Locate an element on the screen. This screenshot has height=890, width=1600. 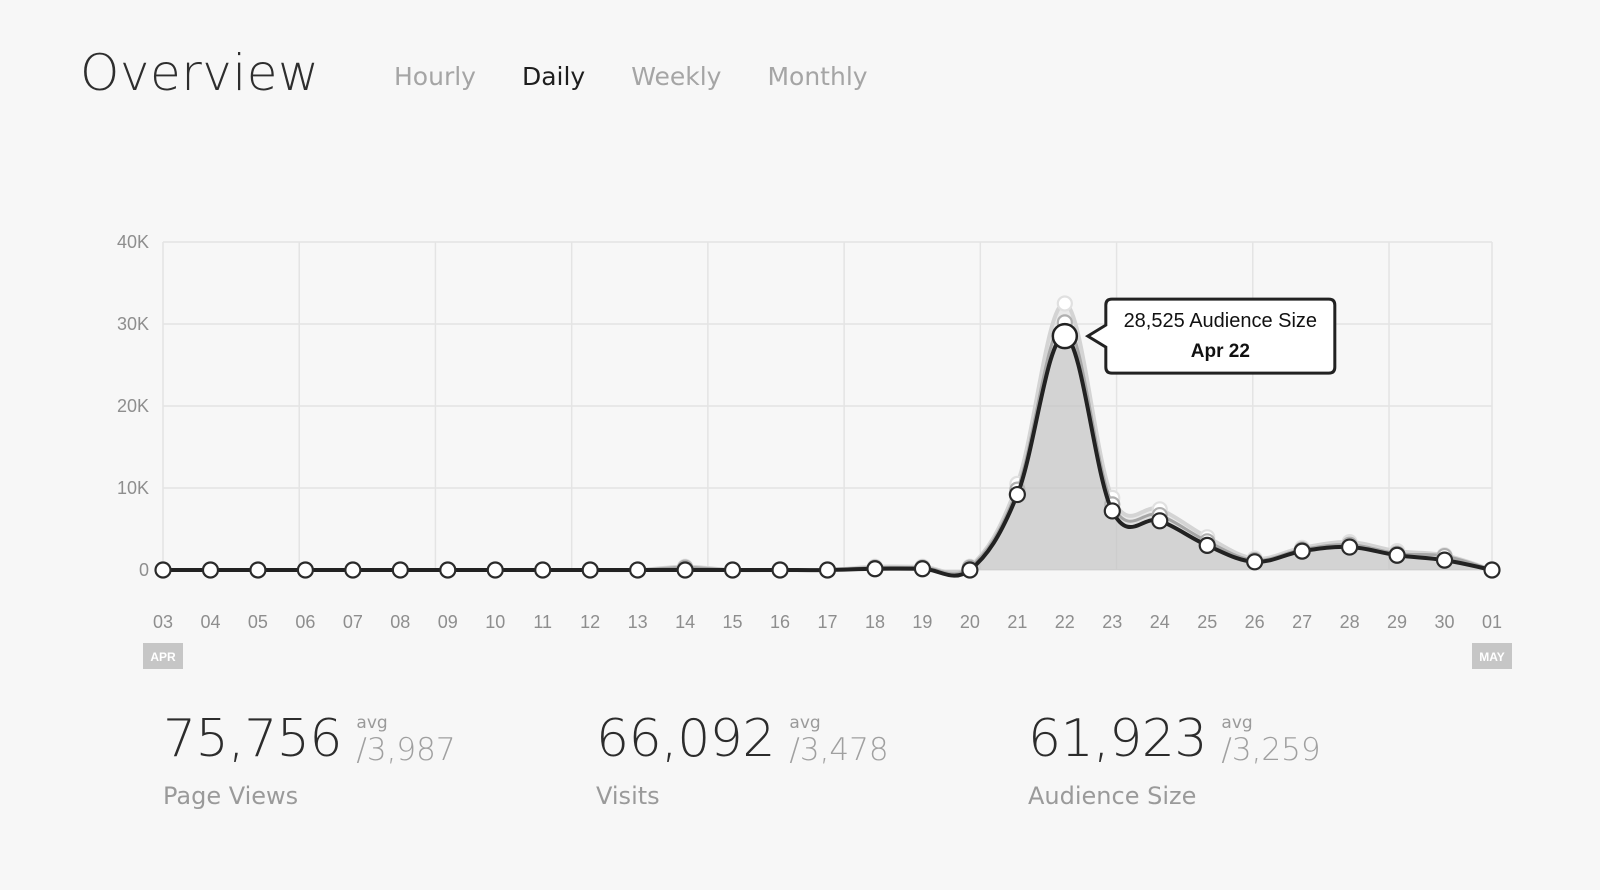
month-badge: APR is located at coordinates (163, 656).